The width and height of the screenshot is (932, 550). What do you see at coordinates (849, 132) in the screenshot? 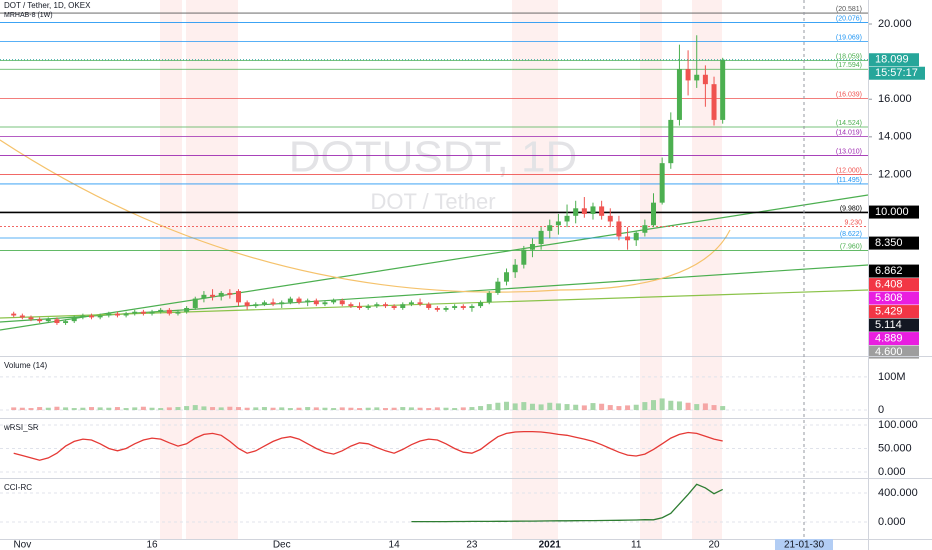
I see `level-label: (14.019)` at bounding box center [849, 132].